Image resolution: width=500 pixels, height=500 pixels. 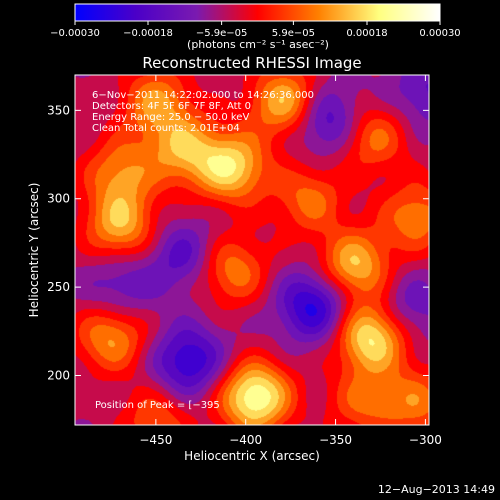 I want to click on y-axis-label: Heliocentric Y (arcsec), so click(x=34, y=250).